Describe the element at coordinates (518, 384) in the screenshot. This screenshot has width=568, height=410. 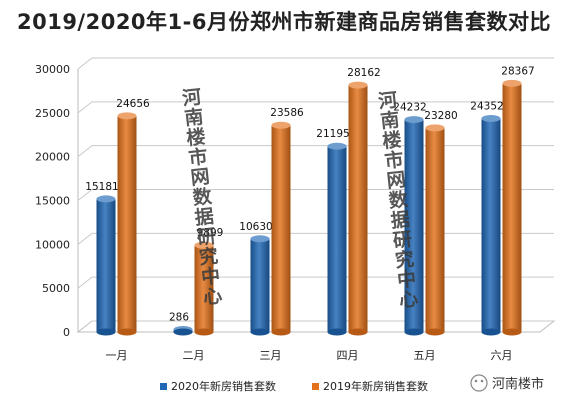
I see `brand-text: 河南楼市` at that location.